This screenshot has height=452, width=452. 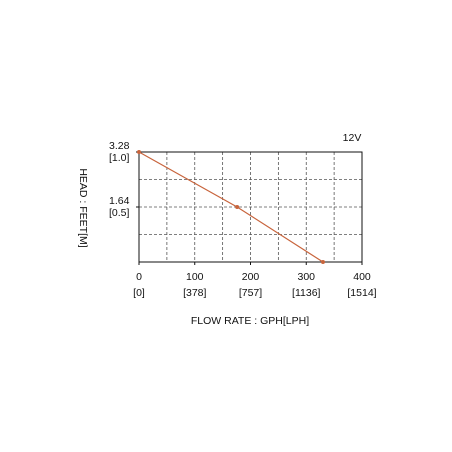 What do you see at coordinates (119, 213) in the screenshot?
I see `y-tick-sublabel: [0.5]` at bounding box center [119, 213].